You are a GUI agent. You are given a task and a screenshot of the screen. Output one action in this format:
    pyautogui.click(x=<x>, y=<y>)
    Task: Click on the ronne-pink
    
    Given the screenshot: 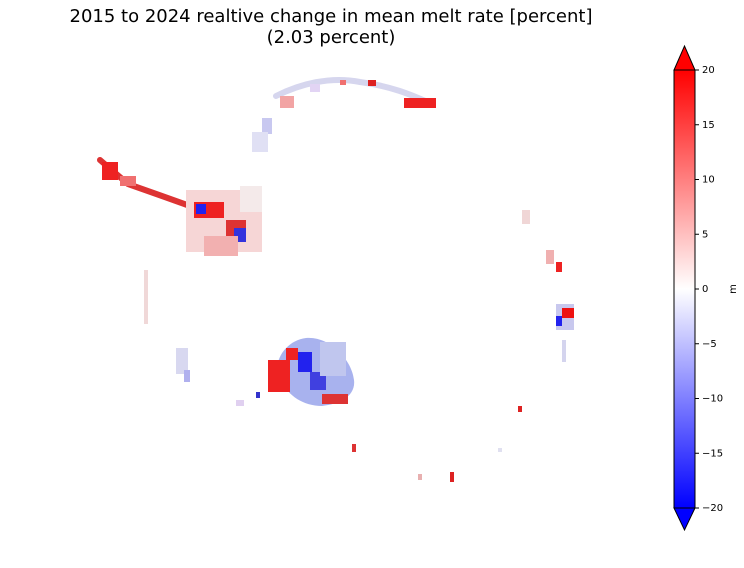 What is the action you would take?
    pyautogui.click(x=221, y=246)
    